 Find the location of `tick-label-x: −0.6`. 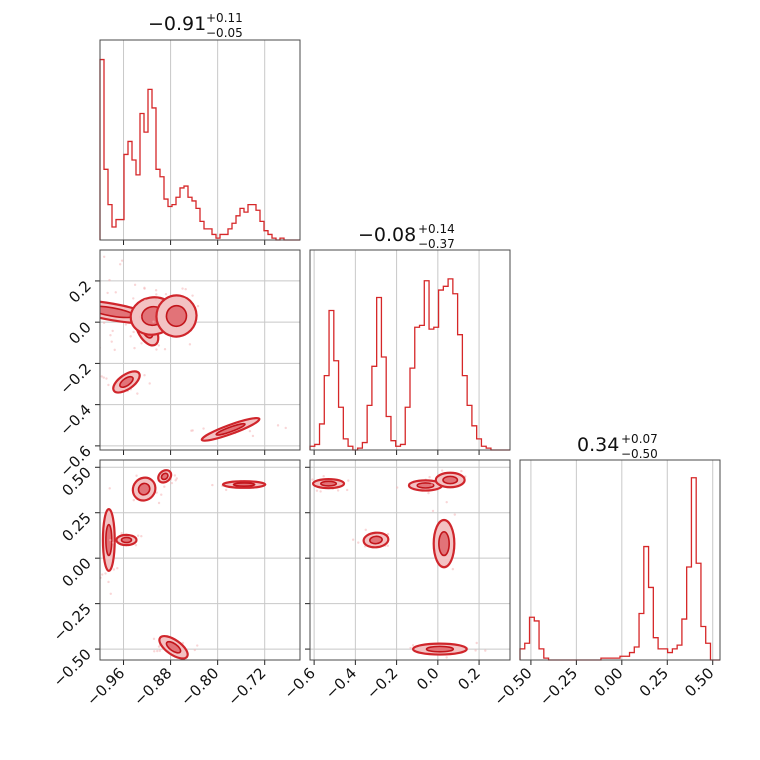

tick-label-x: −0.6 is located at coordinates (299, 683).